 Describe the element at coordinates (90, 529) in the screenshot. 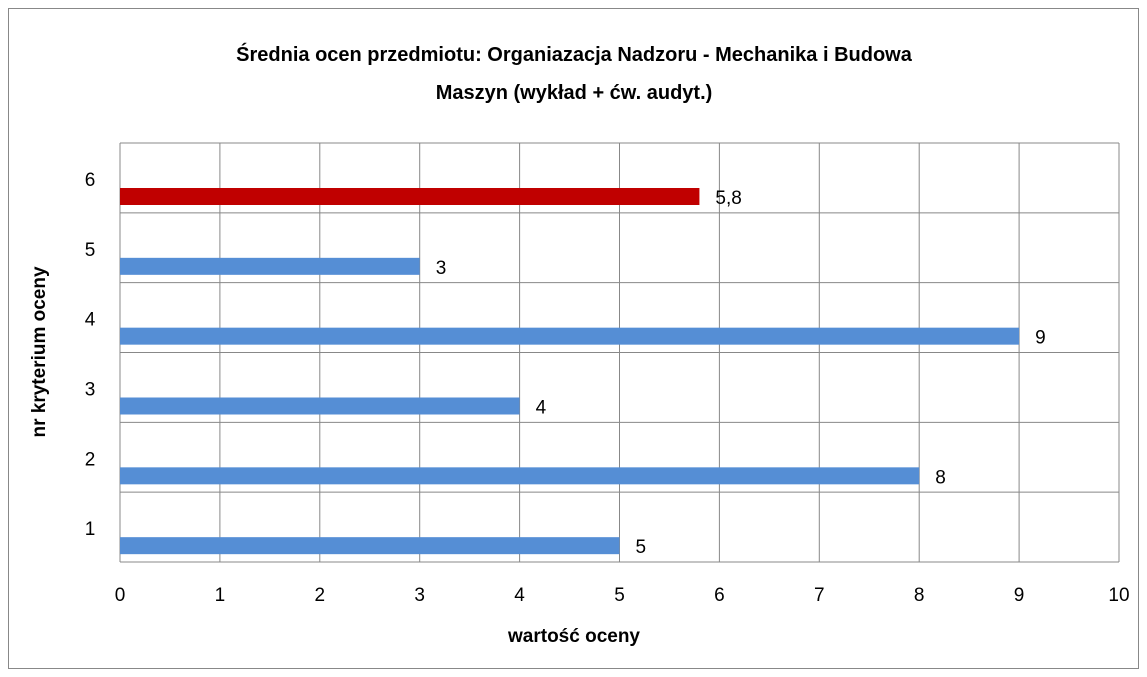

I see `y-tick-label: 1` at that location.